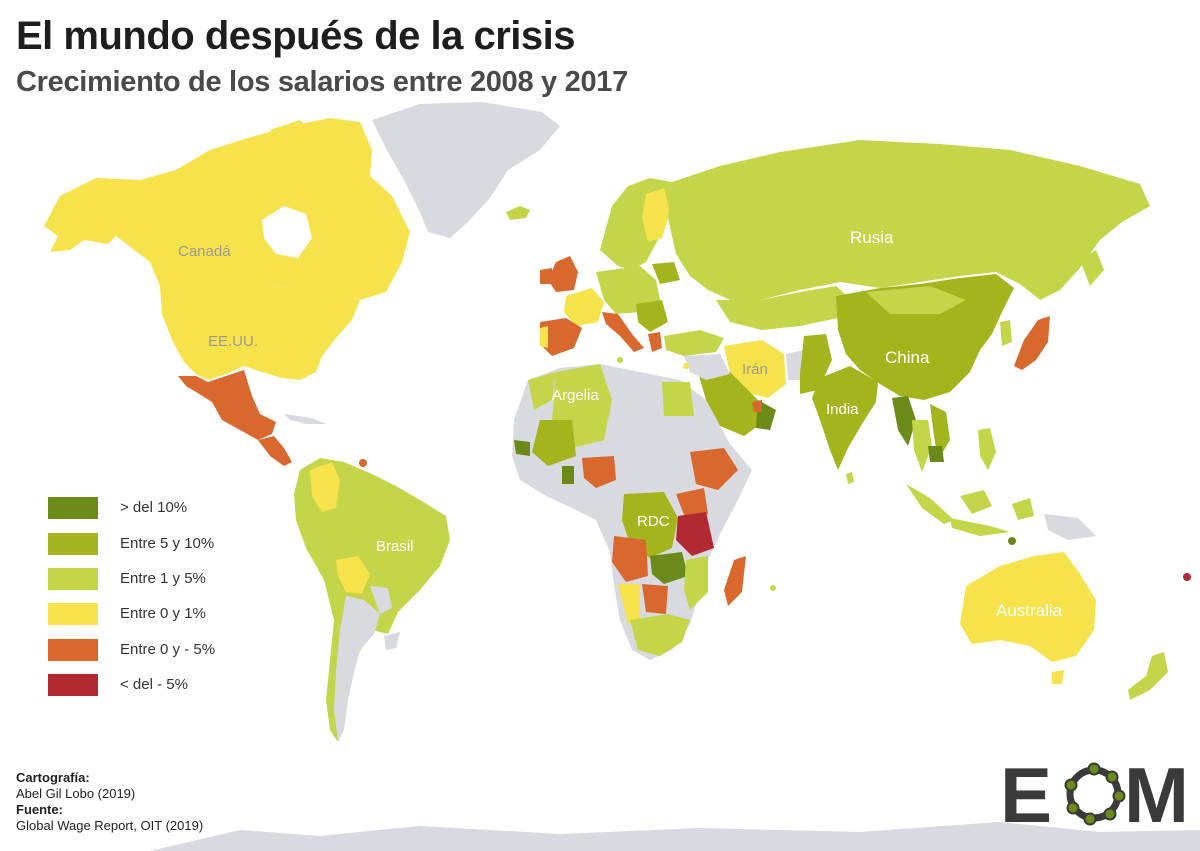 The height and width of the screenshot is (851, 1200). Describe the element at coordinates (163, 613) in the screenshot. I see `legend-label: Entre 0 y 1%` at that location.